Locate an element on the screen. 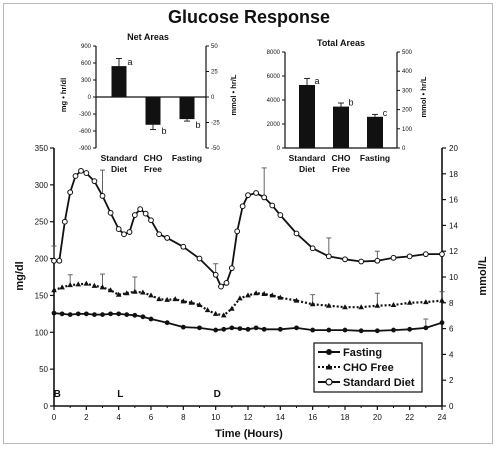 The height and width of the screenshot is (449, 498). total-y-left-tick-label: 2000 is located at coordinates (274, 125).